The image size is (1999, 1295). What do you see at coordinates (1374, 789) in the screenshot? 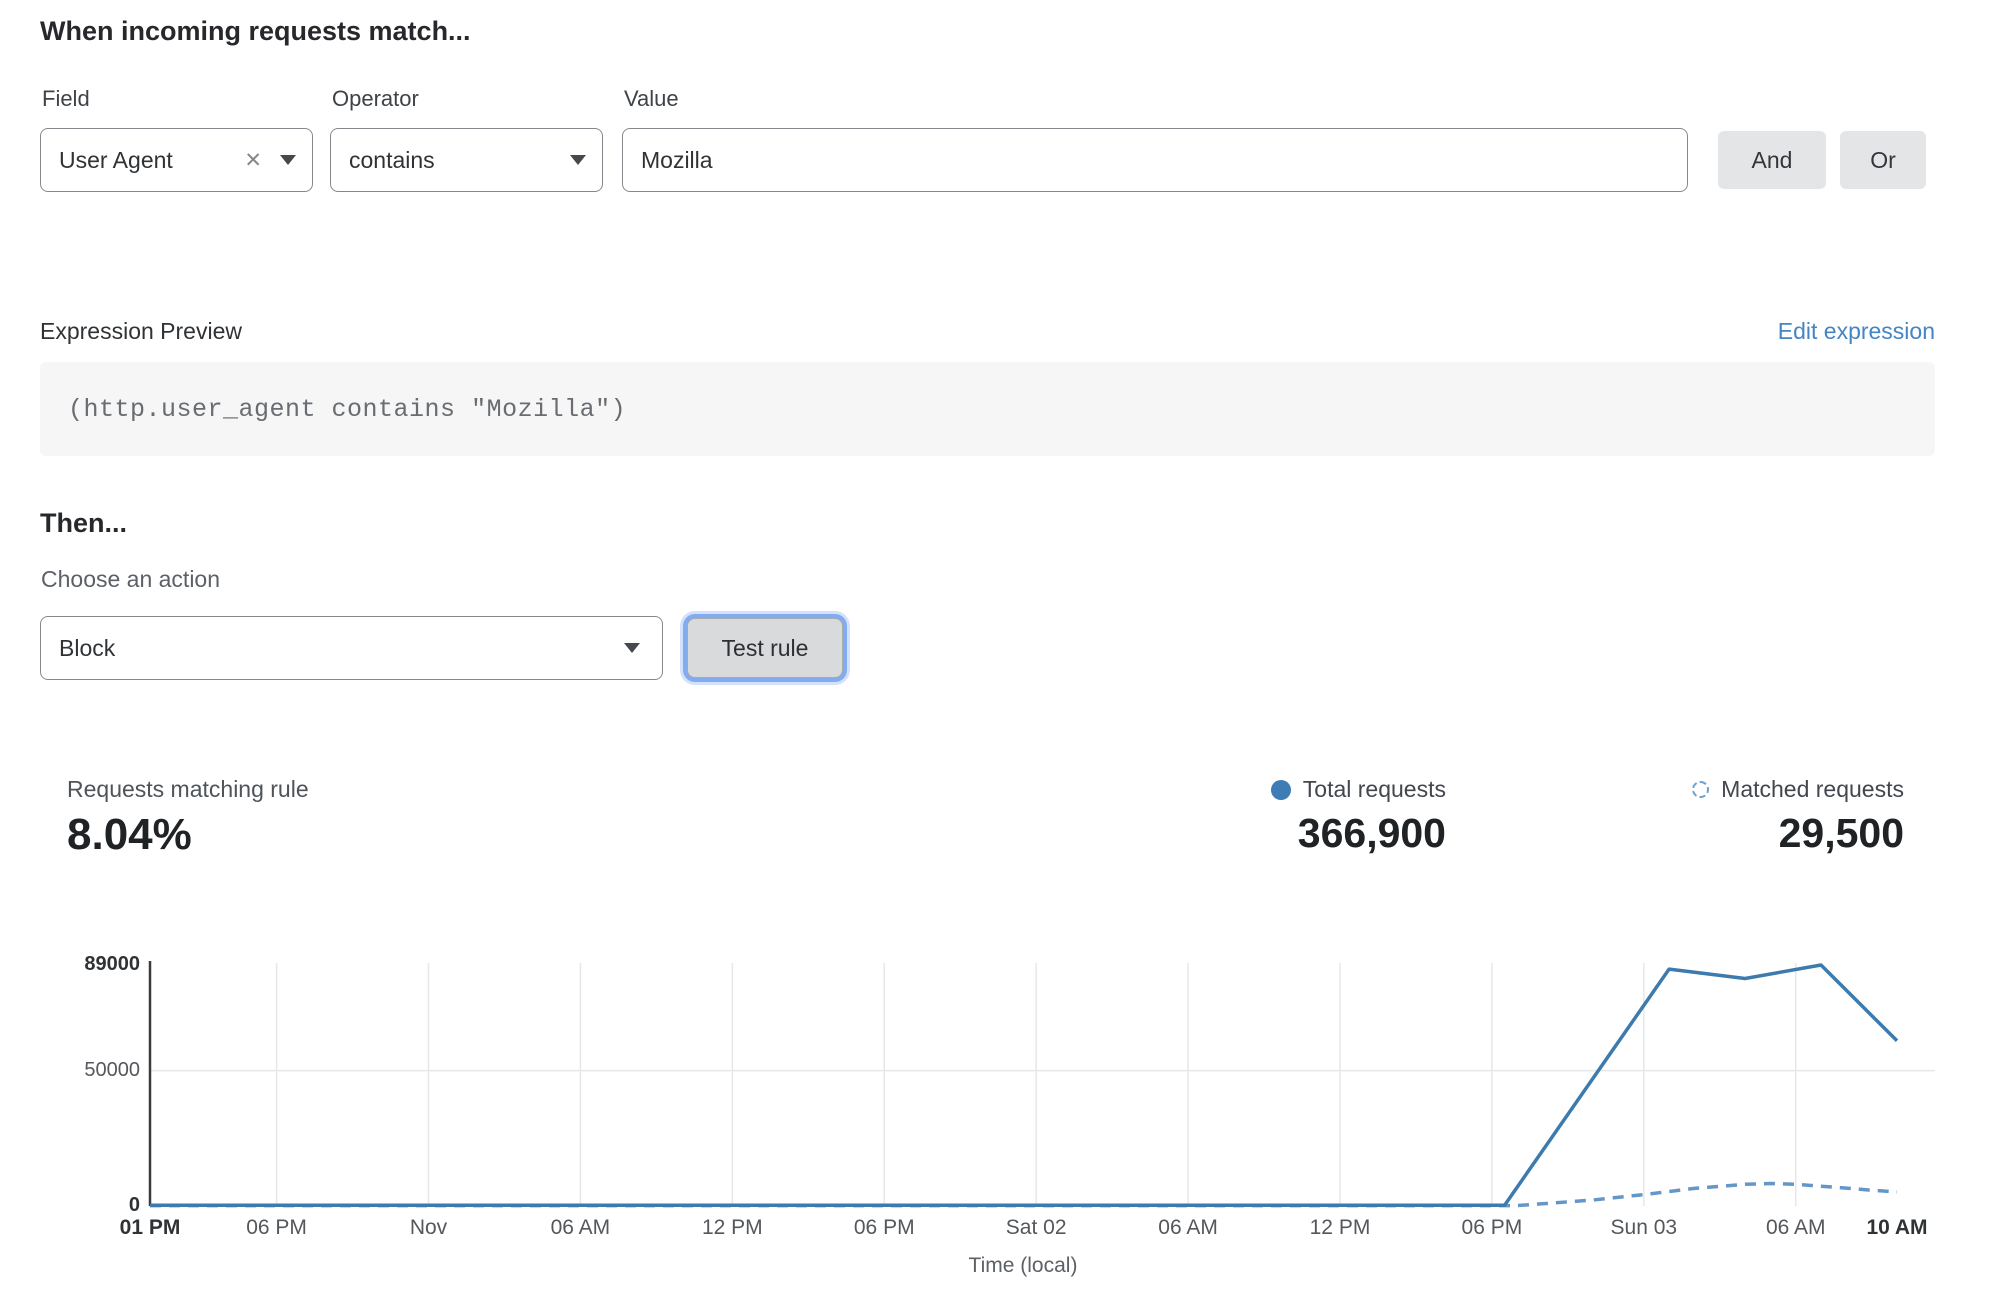
I see `legend-total-label: Total requests` at bounding box center [1374, 789].